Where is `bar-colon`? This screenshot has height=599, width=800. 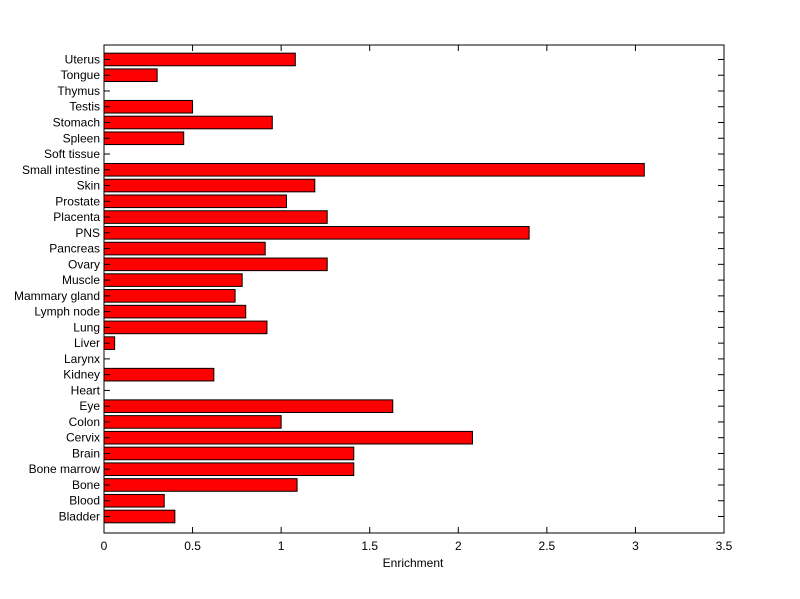
bar-colon is located at coordinates (192, 422).